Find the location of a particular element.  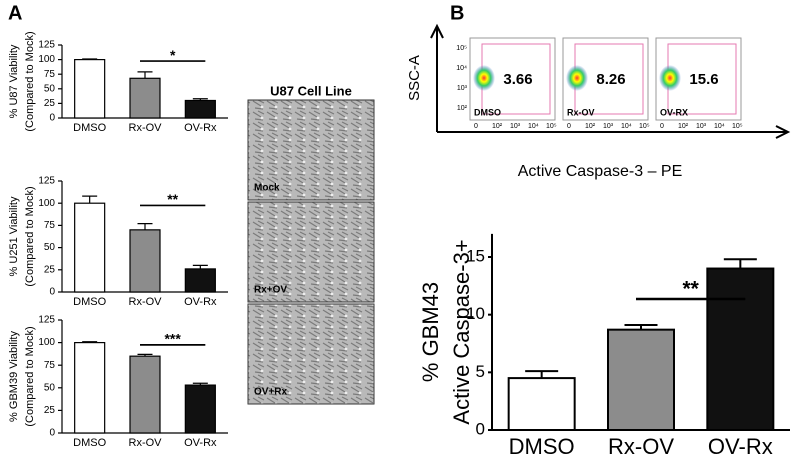

flow-y-tick: 10⁴ is located at coordinates (461, 68).